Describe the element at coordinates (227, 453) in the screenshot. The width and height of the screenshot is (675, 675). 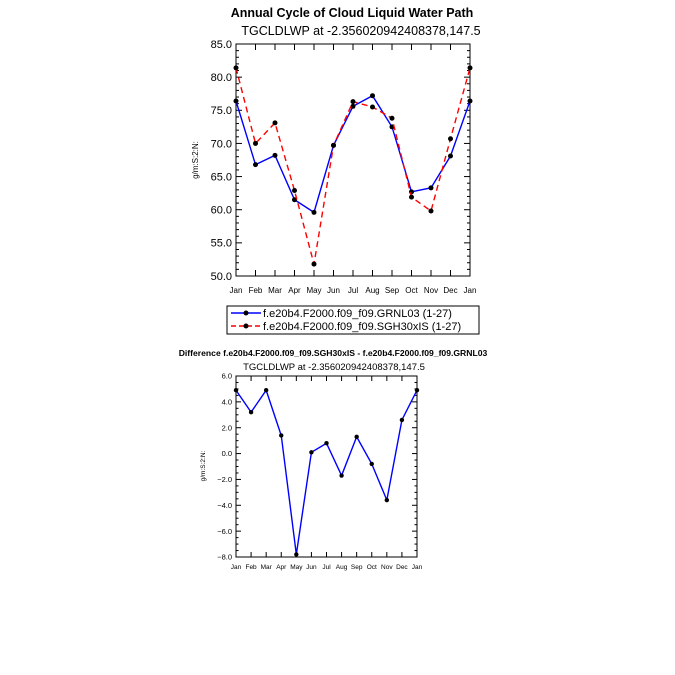
I see `y-tick-label: 0.0` at that location.